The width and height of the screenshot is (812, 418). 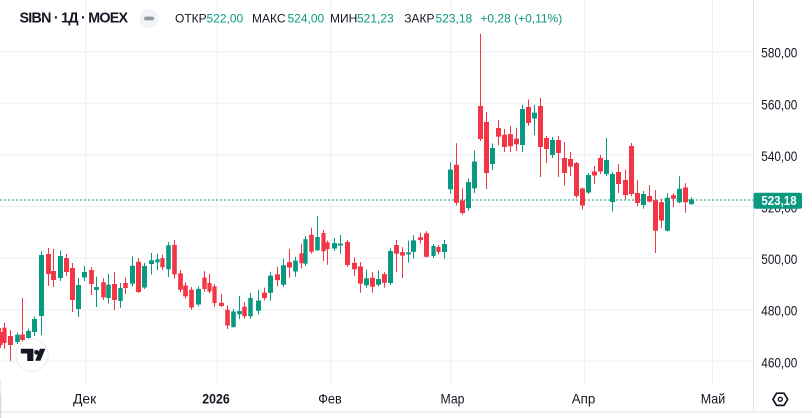 I want to click on svg-text: 540,00, so click(x=779, y=156).